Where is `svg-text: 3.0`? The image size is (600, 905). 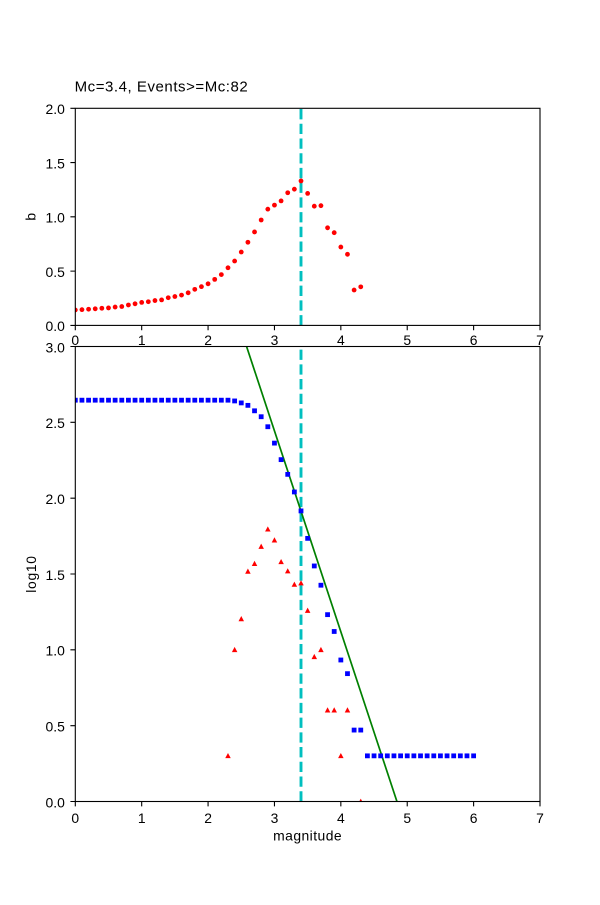 svg-text: 3.0 is located at coordinates (55, 347).